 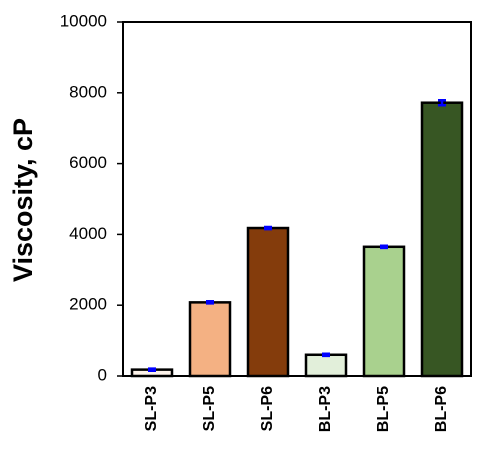 I want to click on y-axis-label: Viscosity, cP, so click(x=23, y=200).